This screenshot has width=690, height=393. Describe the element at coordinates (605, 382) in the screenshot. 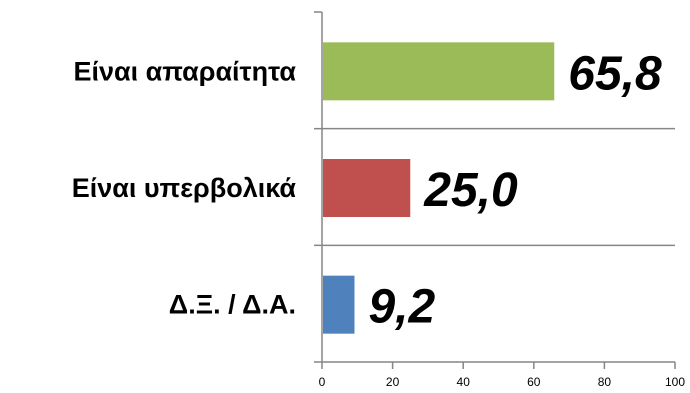

I see `x-tick-label: 80` at that location.